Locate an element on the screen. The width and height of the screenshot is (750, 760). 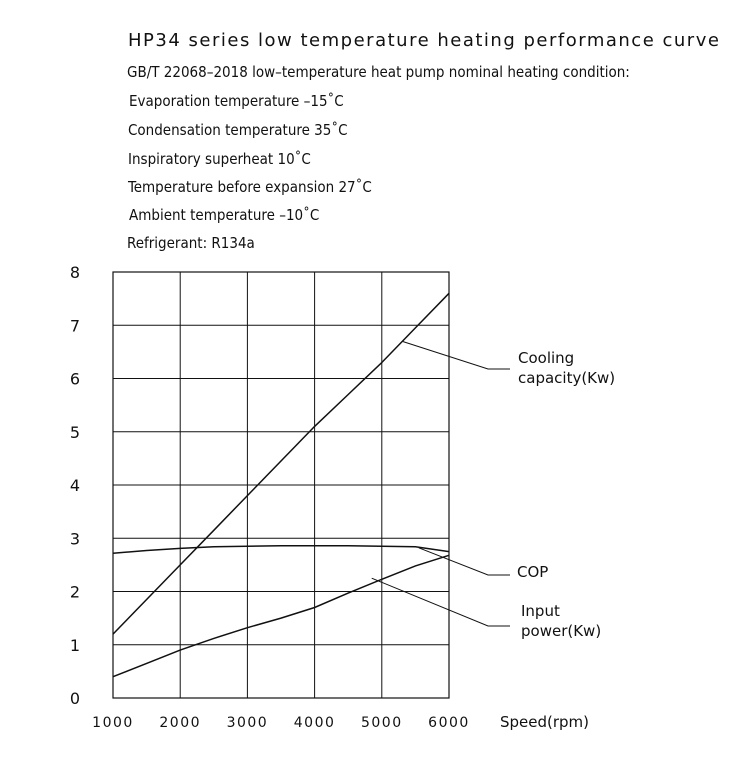
x-tick-label-4: 5000 is located at coordinates (382, 723).